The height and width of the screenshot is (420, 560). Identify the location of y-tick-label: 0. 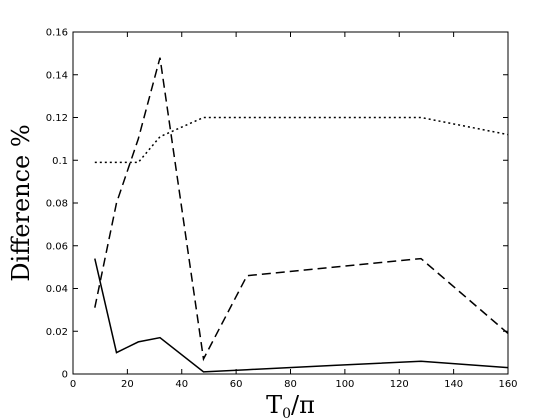
(65, 375).